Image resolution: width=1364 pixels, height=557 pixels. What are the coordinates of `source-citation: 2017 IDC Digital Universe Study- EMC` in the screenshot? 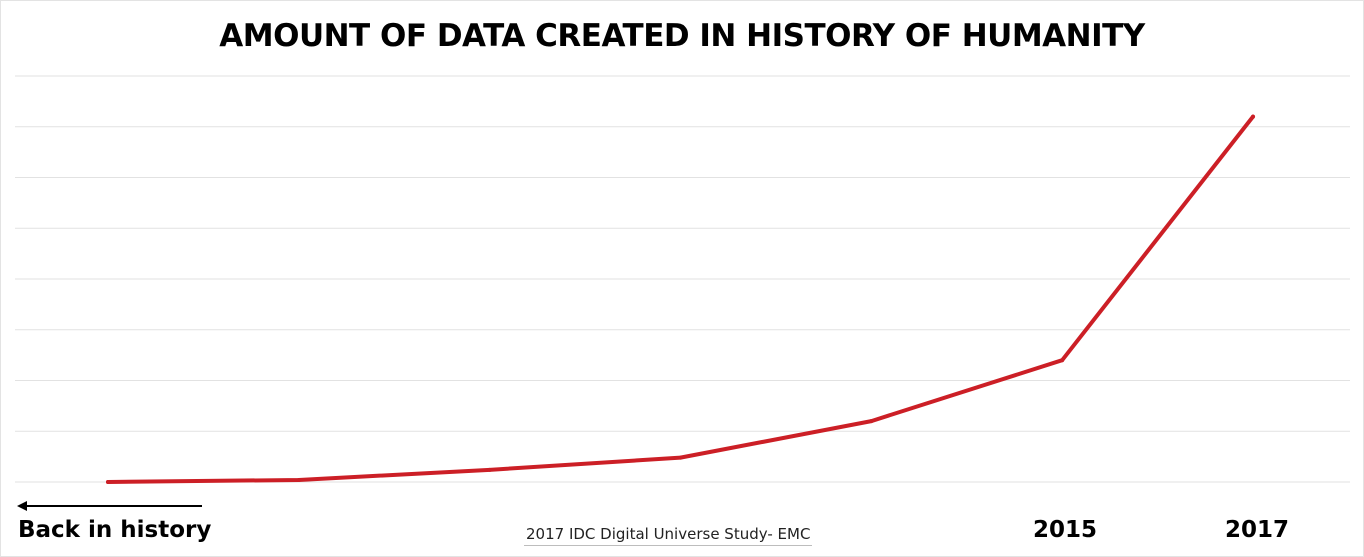 It's located at (668, 535).